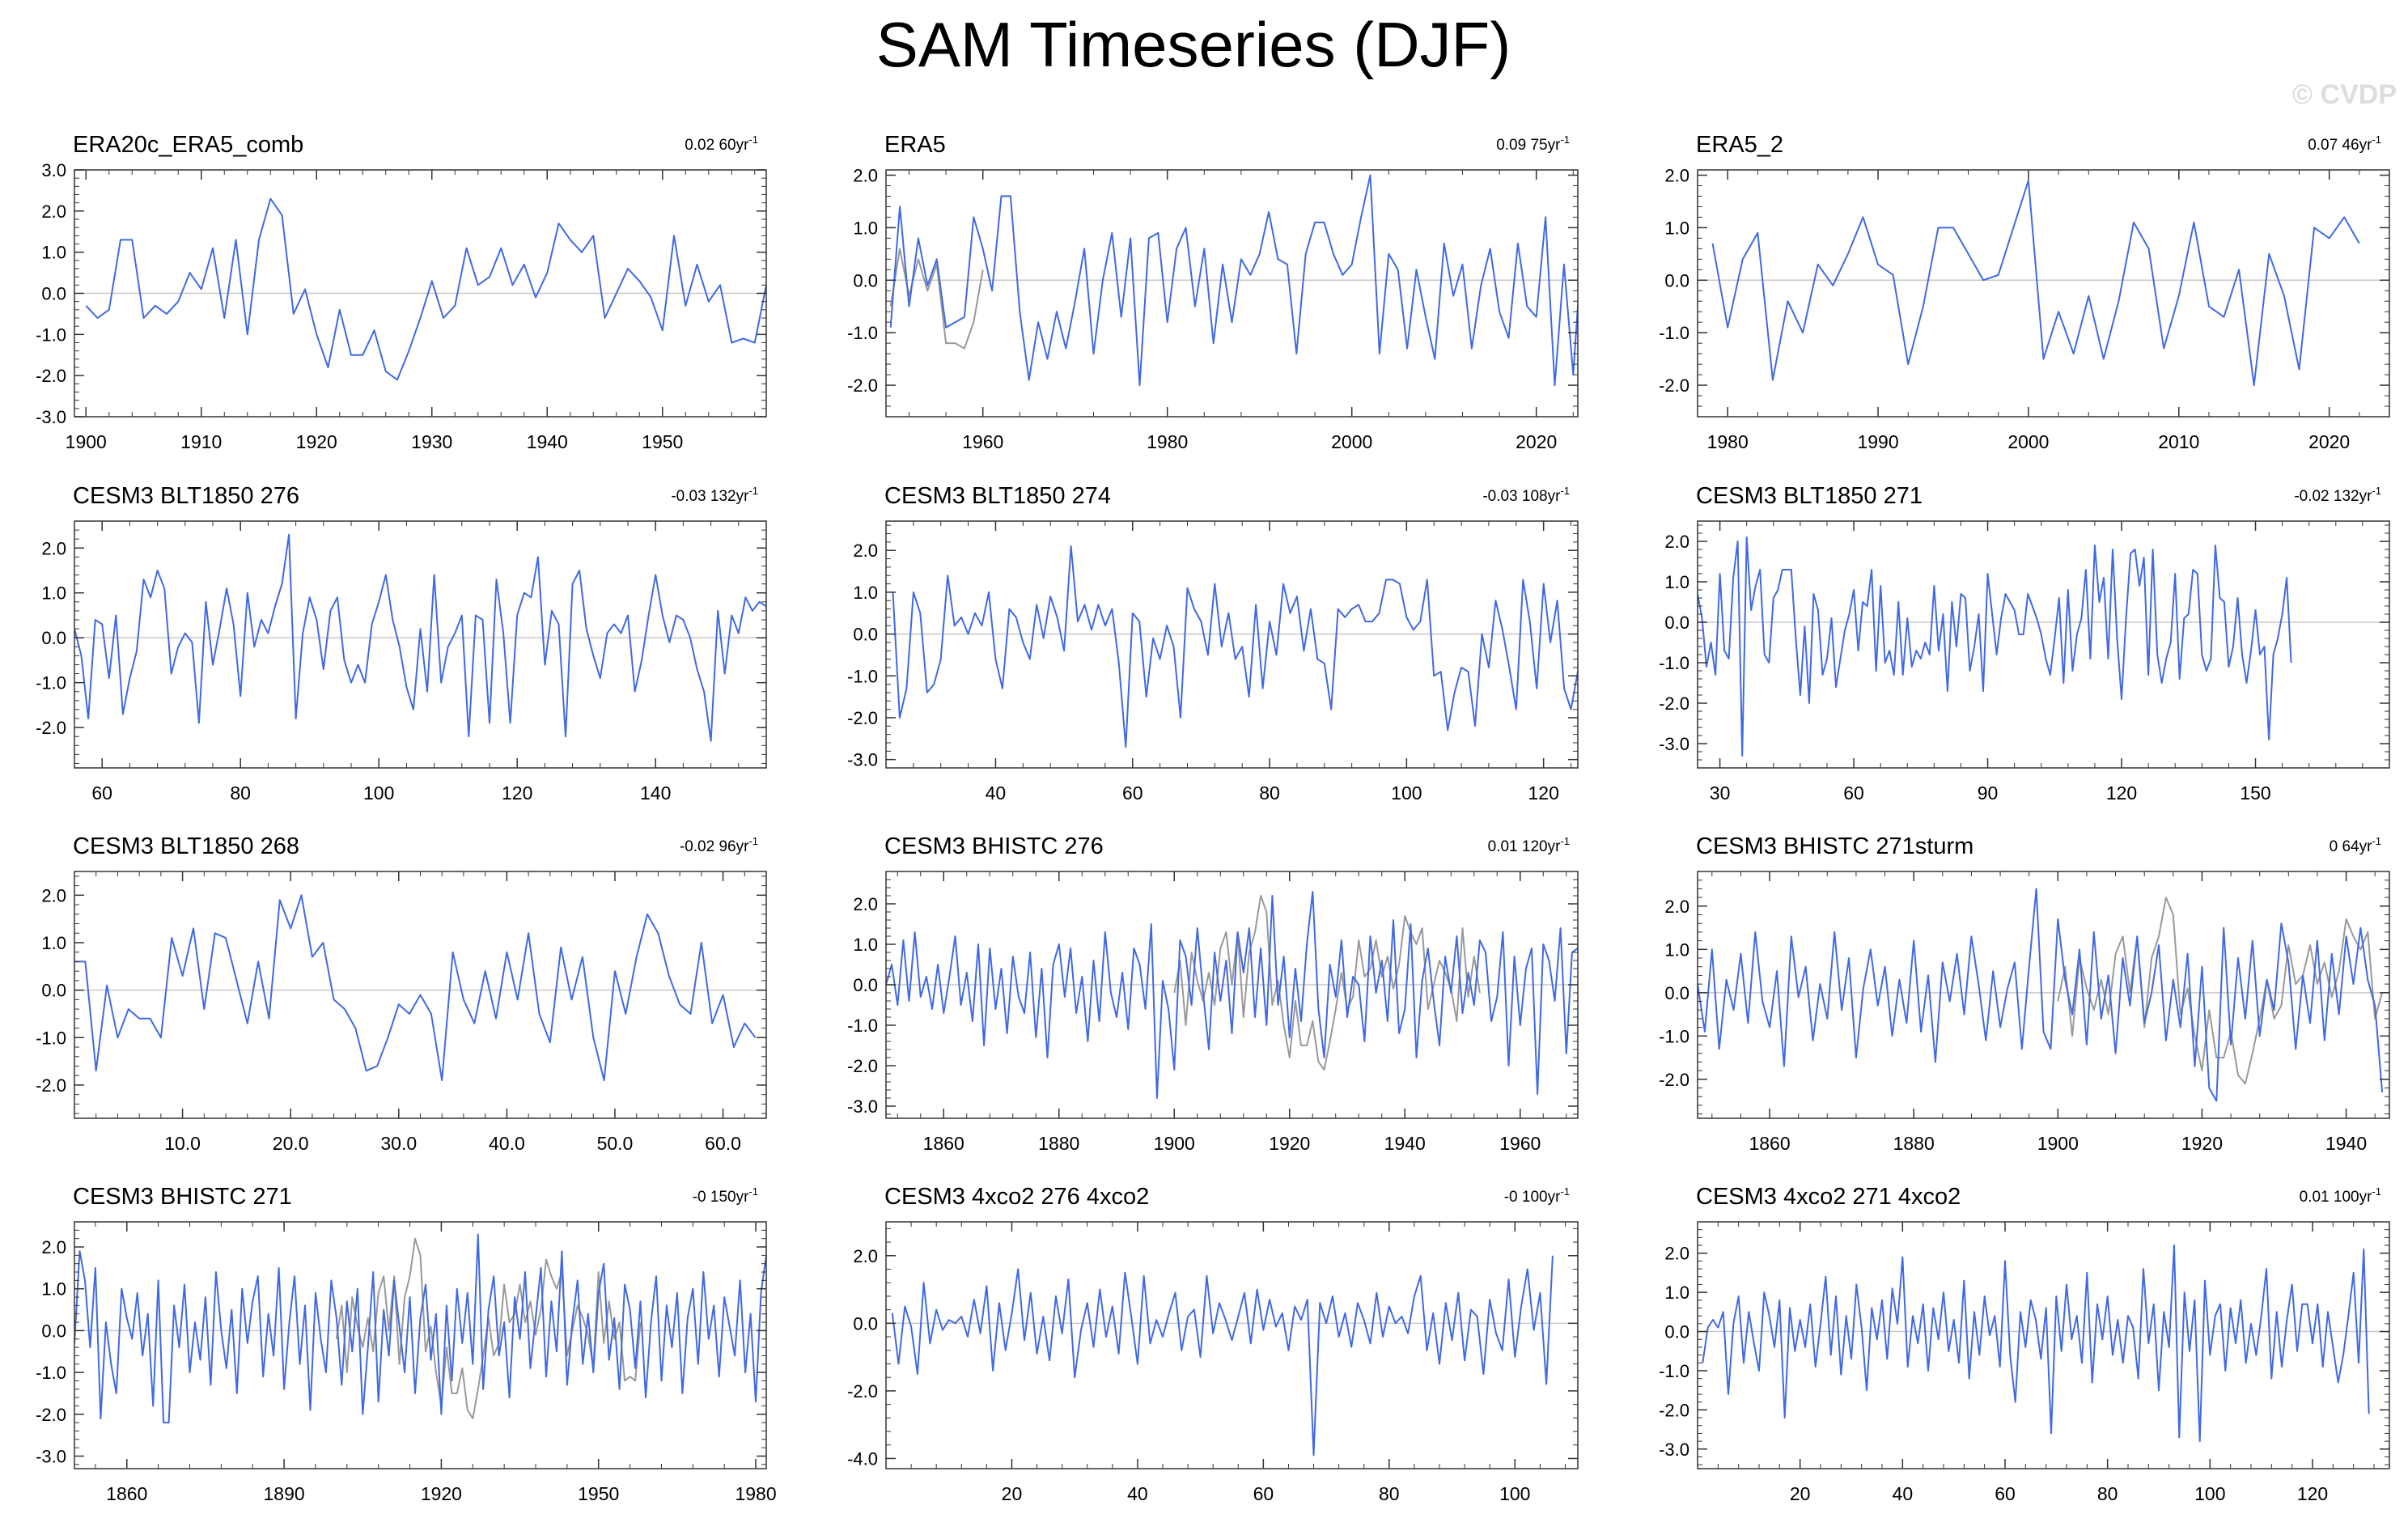 The width and height of the screenshot is (2408, 1535). I want to click on trend-label: -0 150yr-1, so click(725, 1195).